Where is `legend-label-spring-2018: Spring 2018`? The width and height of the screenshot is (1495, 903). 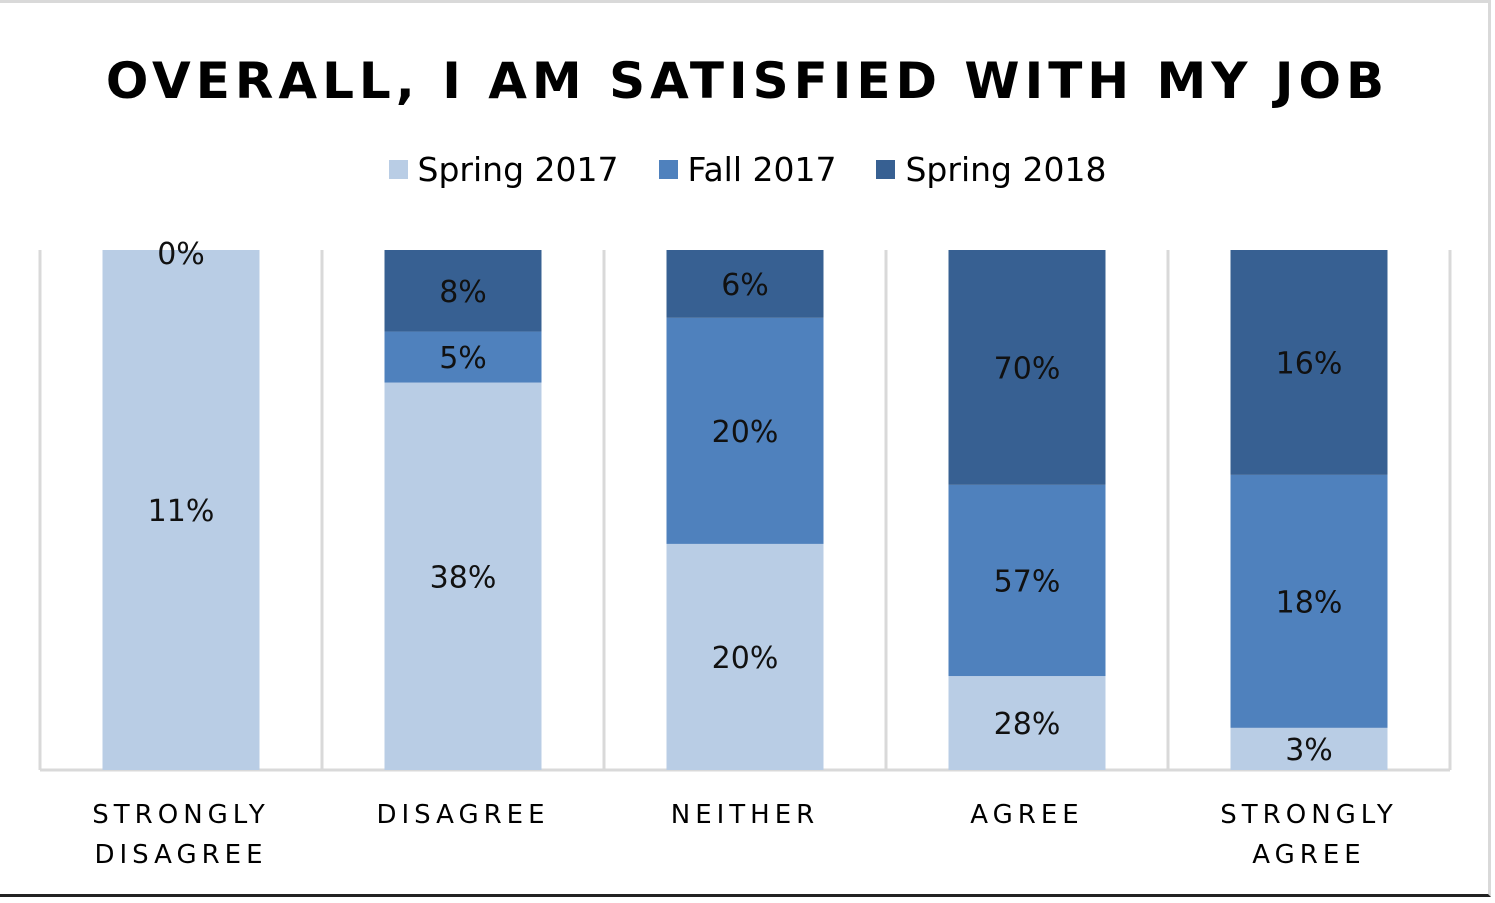
legend-label-spring-2018: Spring 2018 is located at coordinates (1006, 169).